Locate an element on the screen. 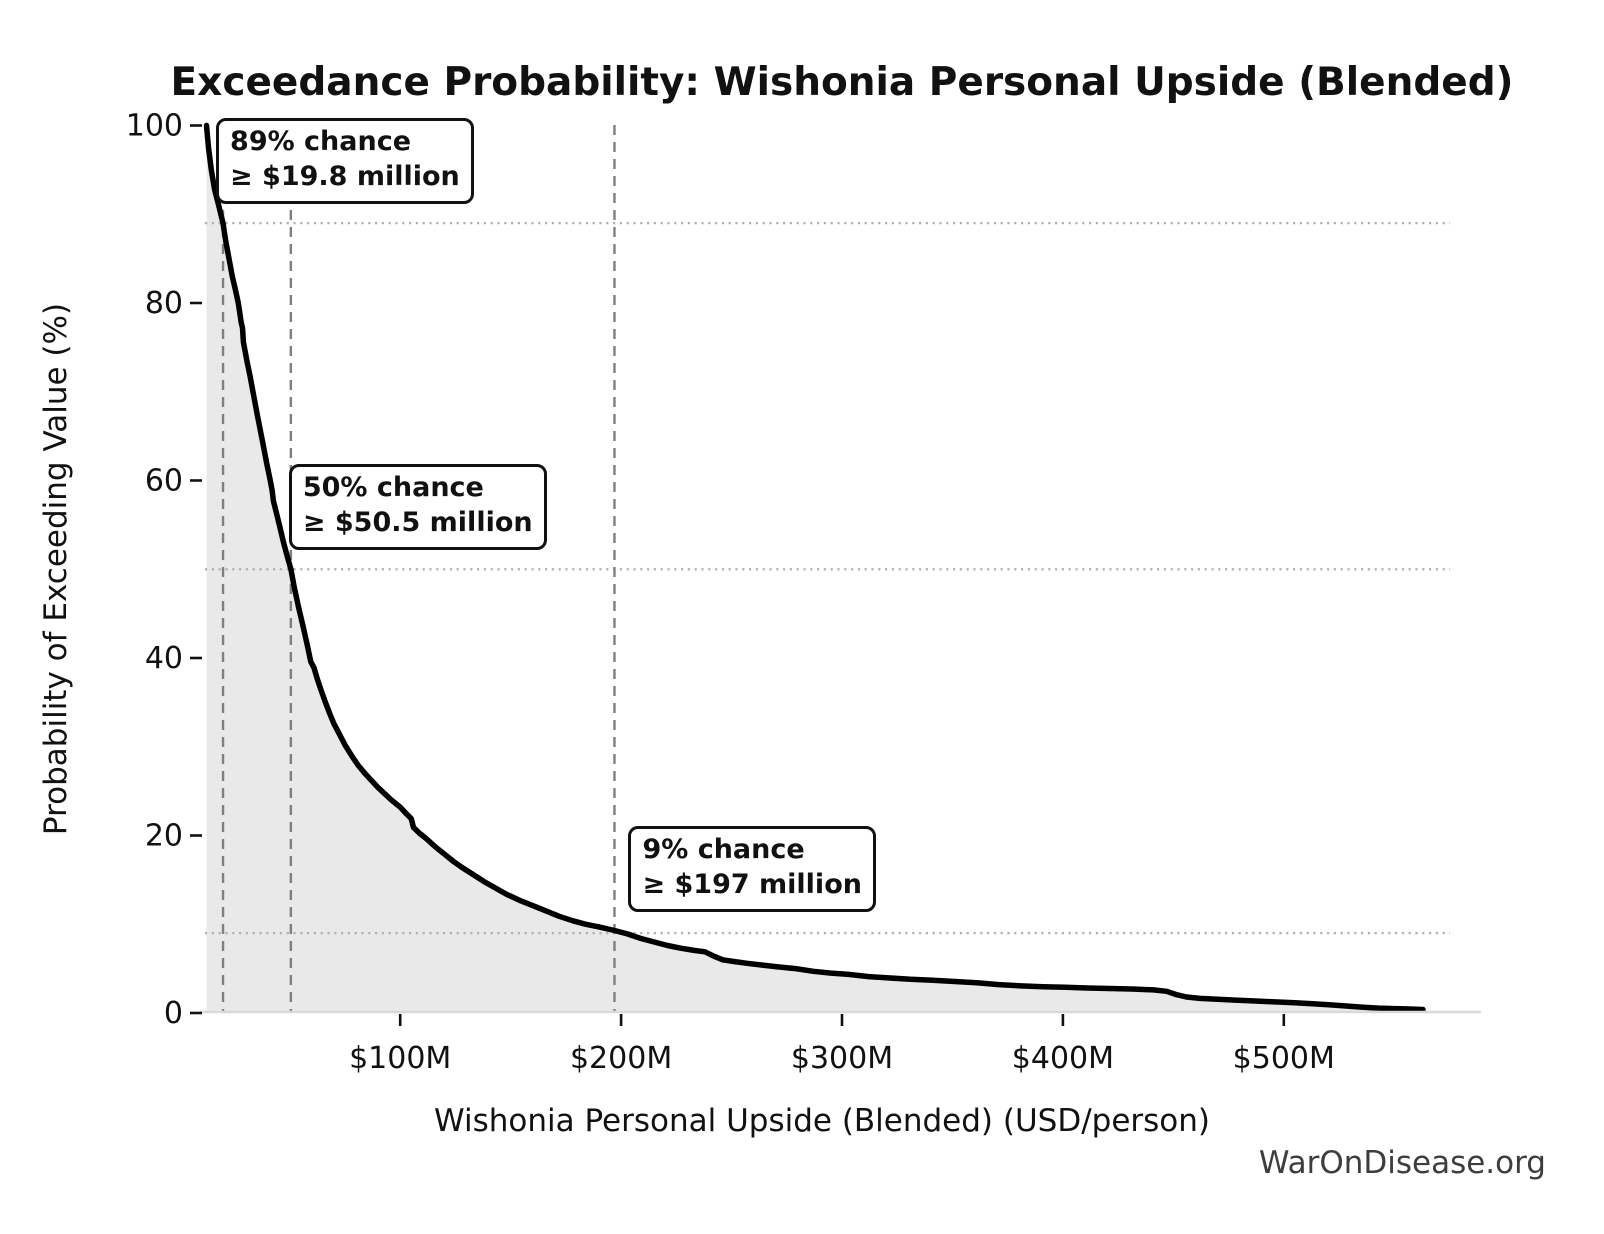 Image resolution: width=1604 pixels, height=1234 pixels. x-tick-label-$100M: $100M is located at coordinates (400, 1058).